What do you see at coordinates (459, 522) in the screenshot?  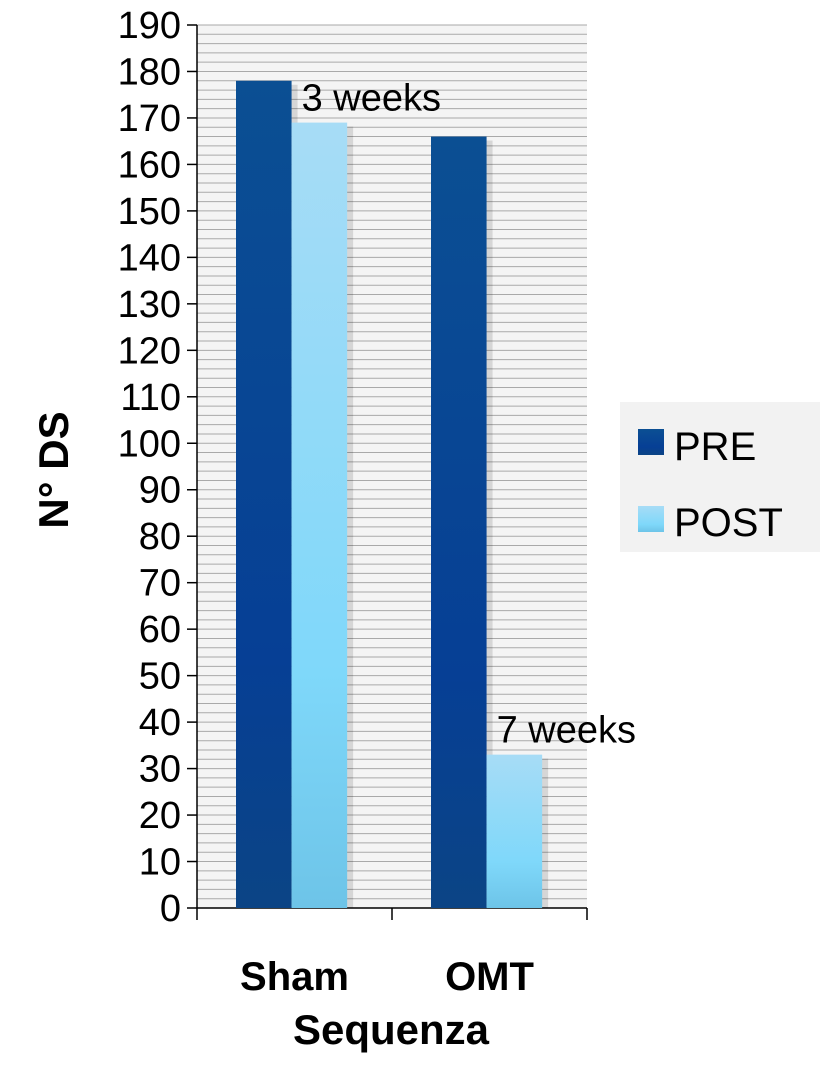 I see `bar-pre-omt` at bounding box center [459, 522].